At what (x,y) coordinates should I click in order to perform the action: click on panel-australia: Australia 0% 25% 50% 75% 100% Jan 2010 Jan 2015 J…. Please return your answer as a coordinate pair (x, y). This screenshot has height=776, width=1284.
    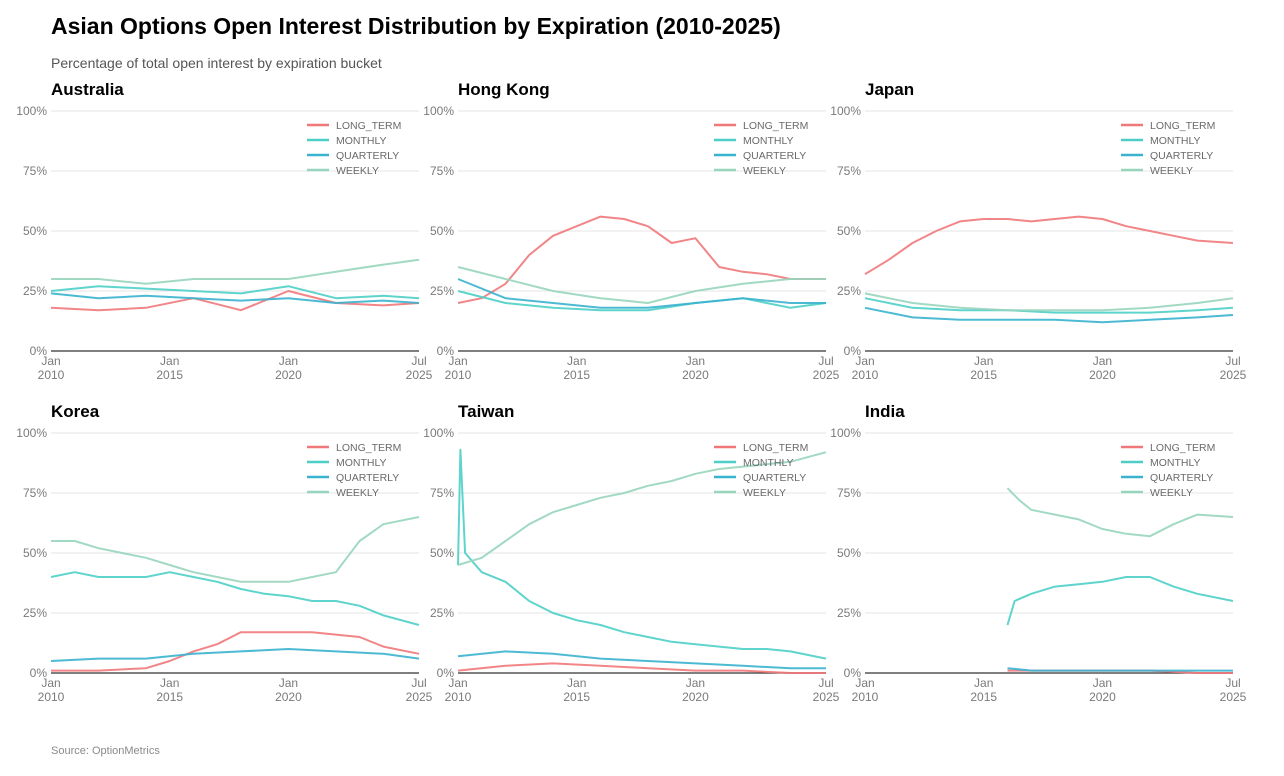
    Looking at the image, I should click on (233, 235).